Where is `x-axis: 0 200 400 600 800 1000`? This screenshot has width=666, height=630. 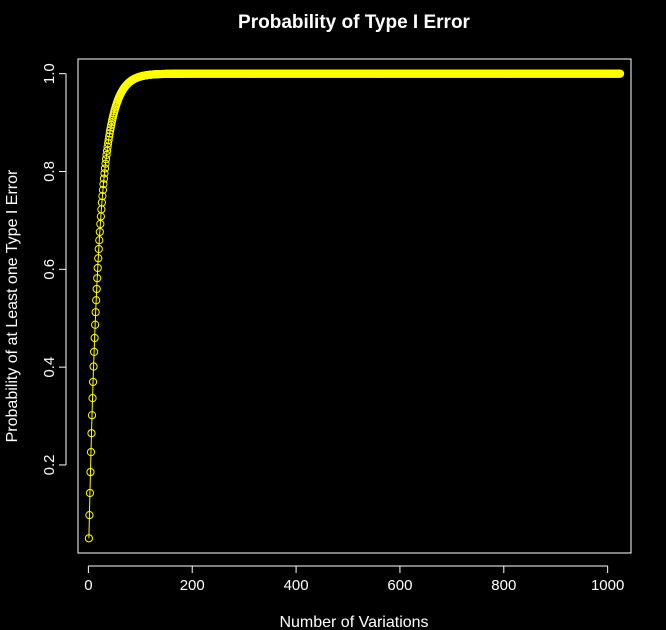
x-axis: 0 200 400 600 800 1000 is located at coordinates (354, 579).